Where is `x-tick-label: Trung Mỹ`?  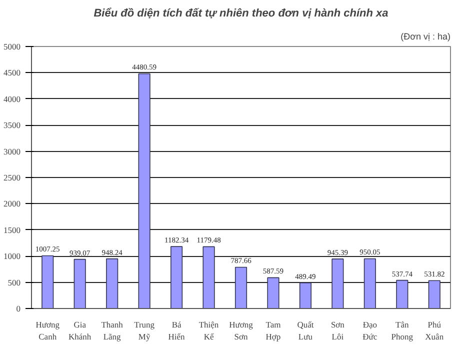
x-tick-label: Trung Mỹ is located at coordinates (145, 331).